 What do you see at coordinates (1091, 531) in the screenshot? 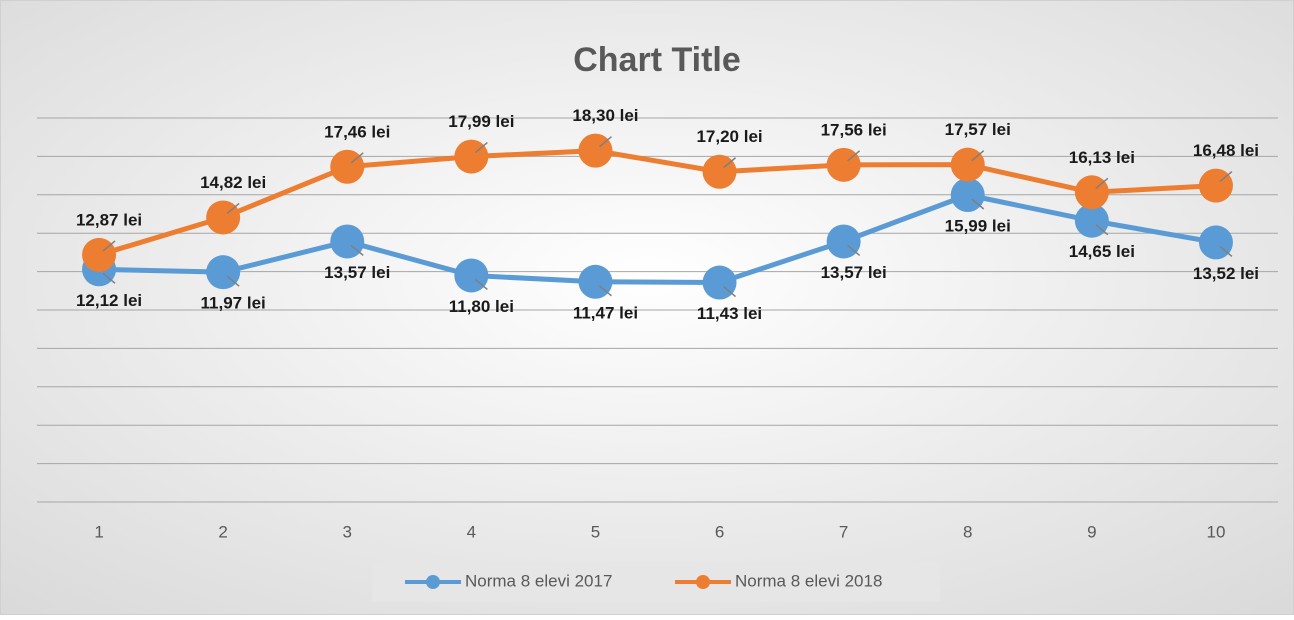
I see `x-tick-label: 9` at bounding box center [1091, 531].